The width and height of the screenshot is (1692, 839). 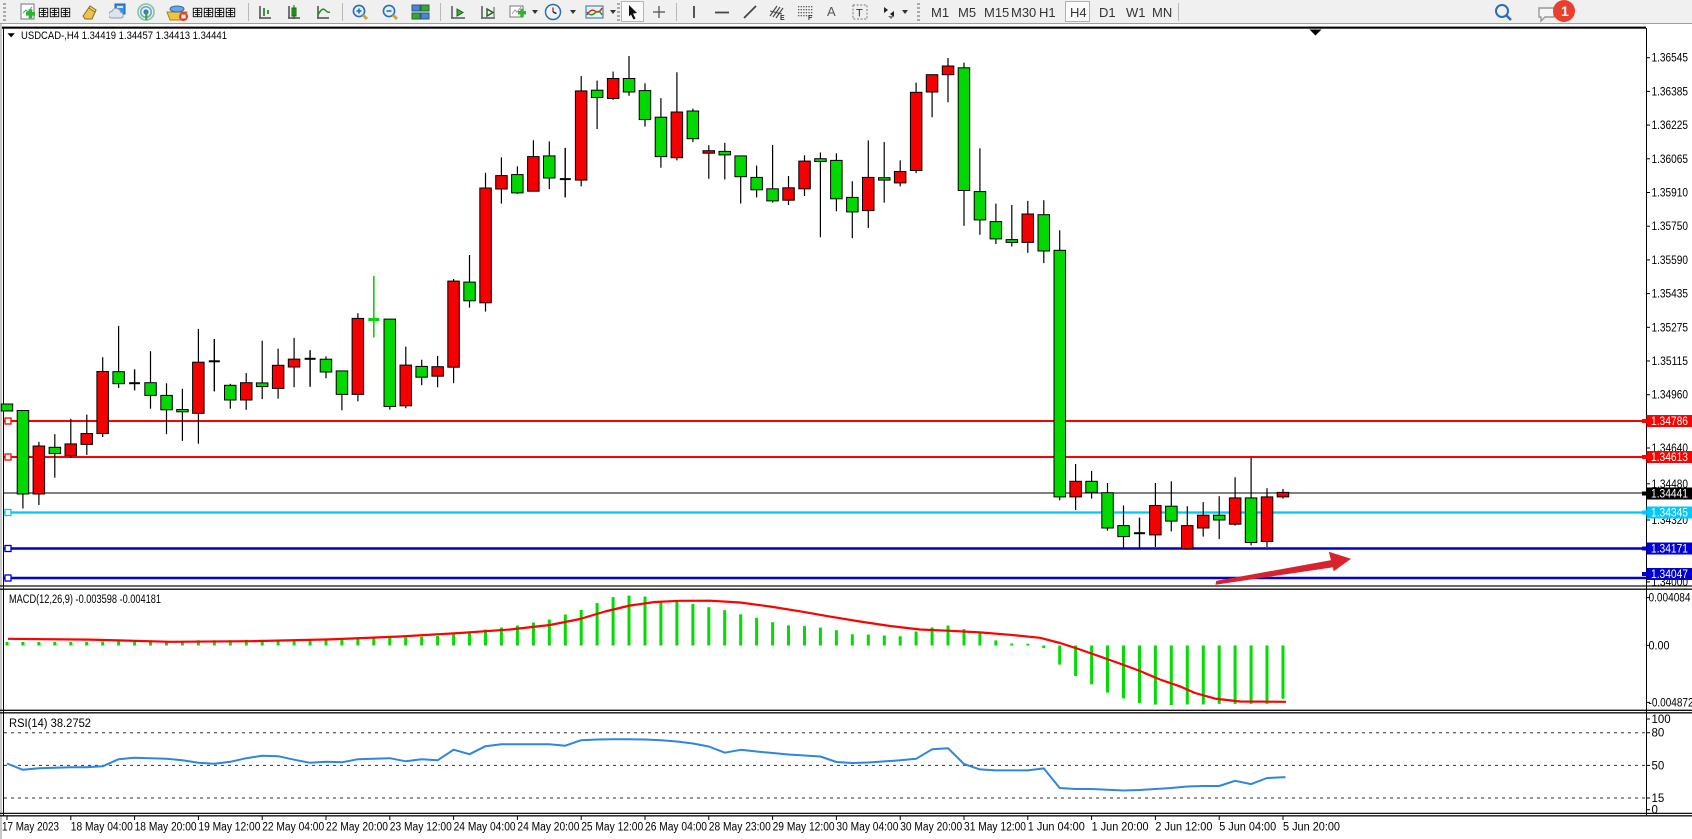 I want to click on svg-text: 26 May 04:00, so click(x=676, y=828).